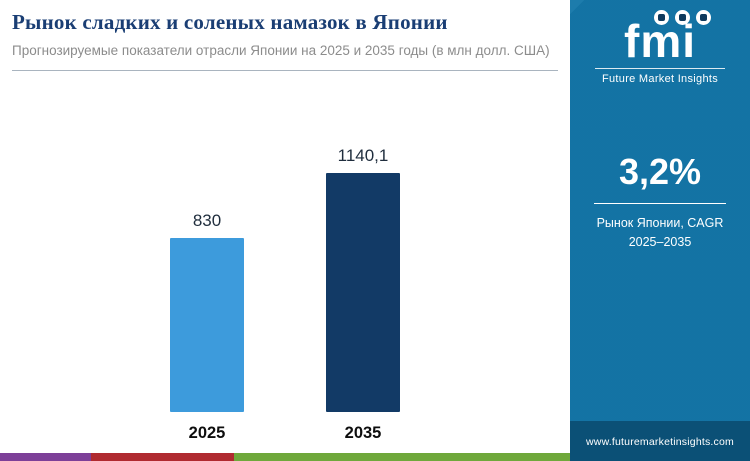 This screenshot has width=750, height=461. I want to click on page-title: Рынок сладких и соленых намазок в Японии, so click(230, 22).